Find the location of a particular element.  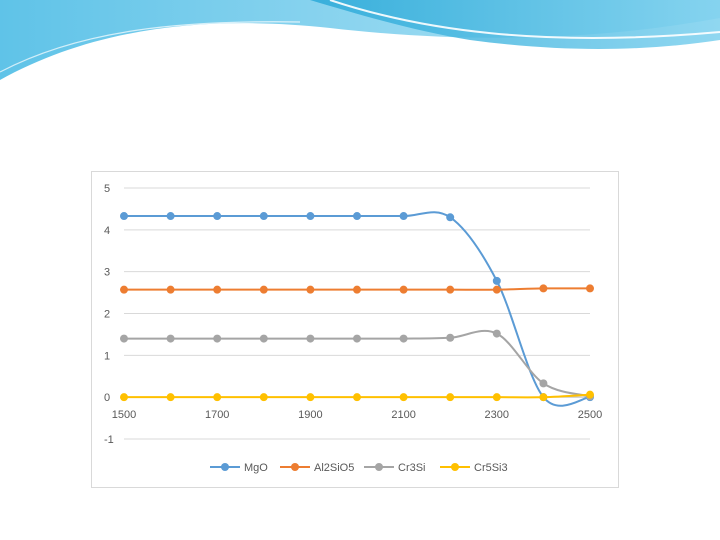

legend-item: Cr5Si3 is located at coordinates (474, 468).